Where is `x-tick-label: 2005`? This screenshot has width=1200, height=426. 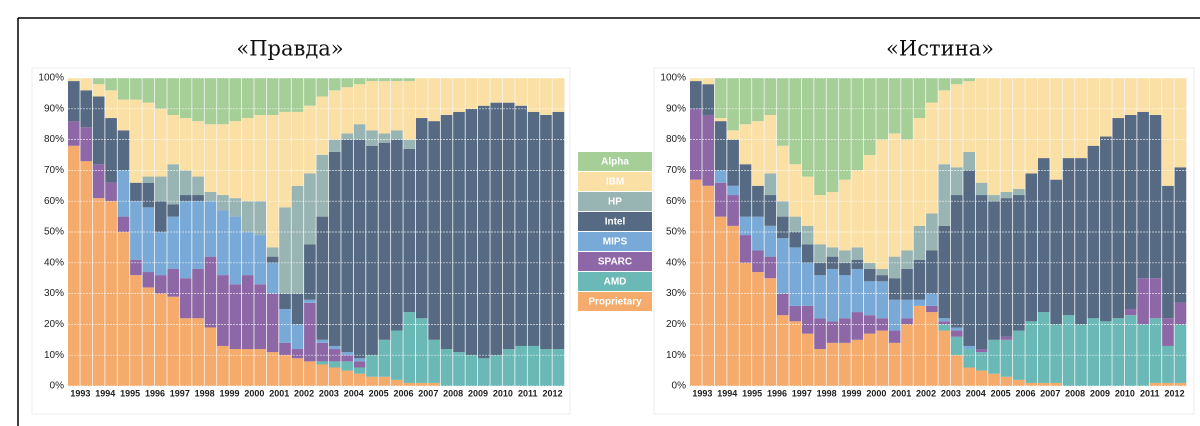 x-tick-label: 2005 is located at coordinates (1001, 393).